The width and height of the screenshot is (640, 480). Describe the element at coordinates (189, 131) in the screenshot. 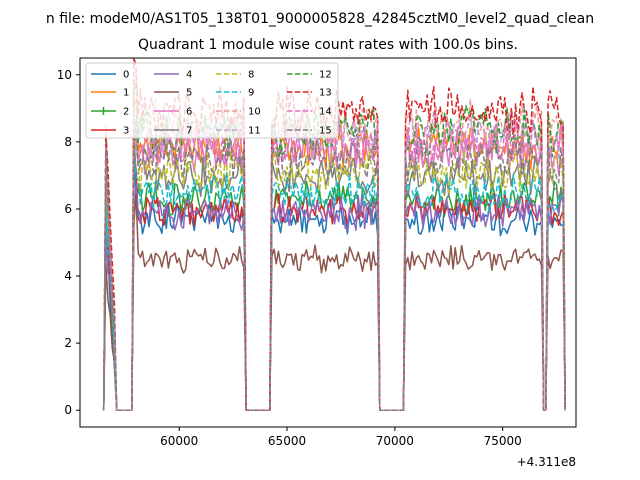

I see `legend-label-7: 7` at that location.